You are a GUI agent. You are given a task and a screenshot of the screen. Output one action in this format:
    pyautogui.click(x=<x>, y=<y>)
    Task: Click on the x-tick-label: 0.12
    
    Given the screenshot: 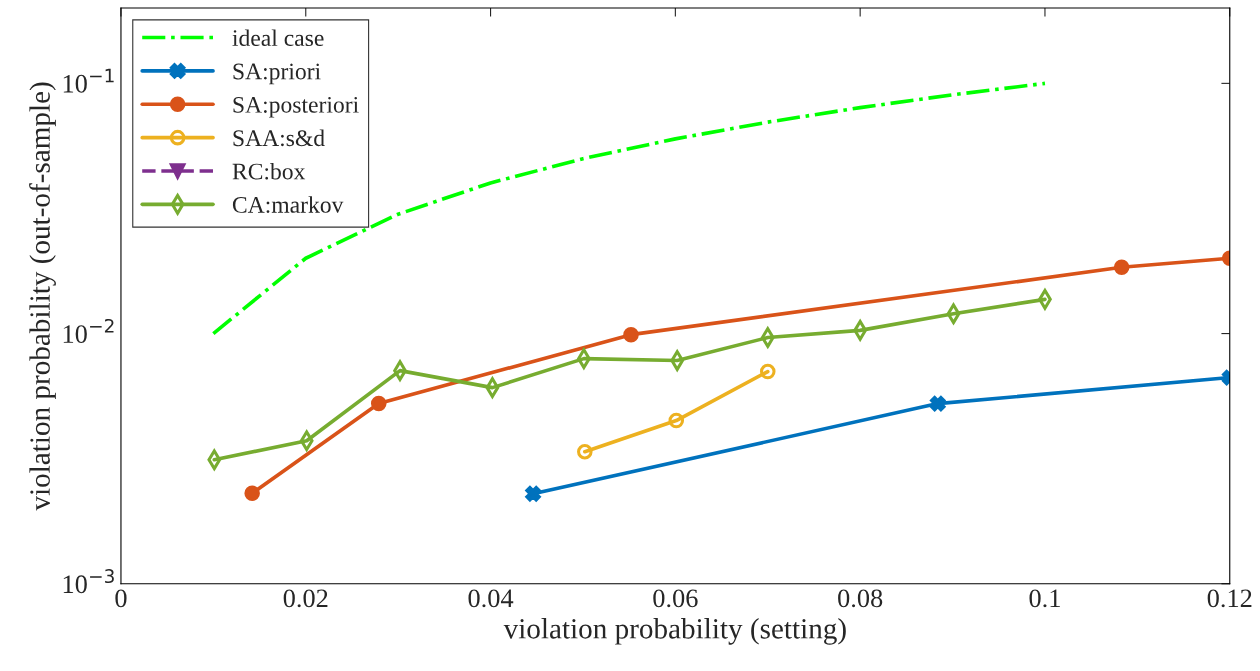 What is the action you would take?
    pyautogui.click(x=1229, y=598)
    